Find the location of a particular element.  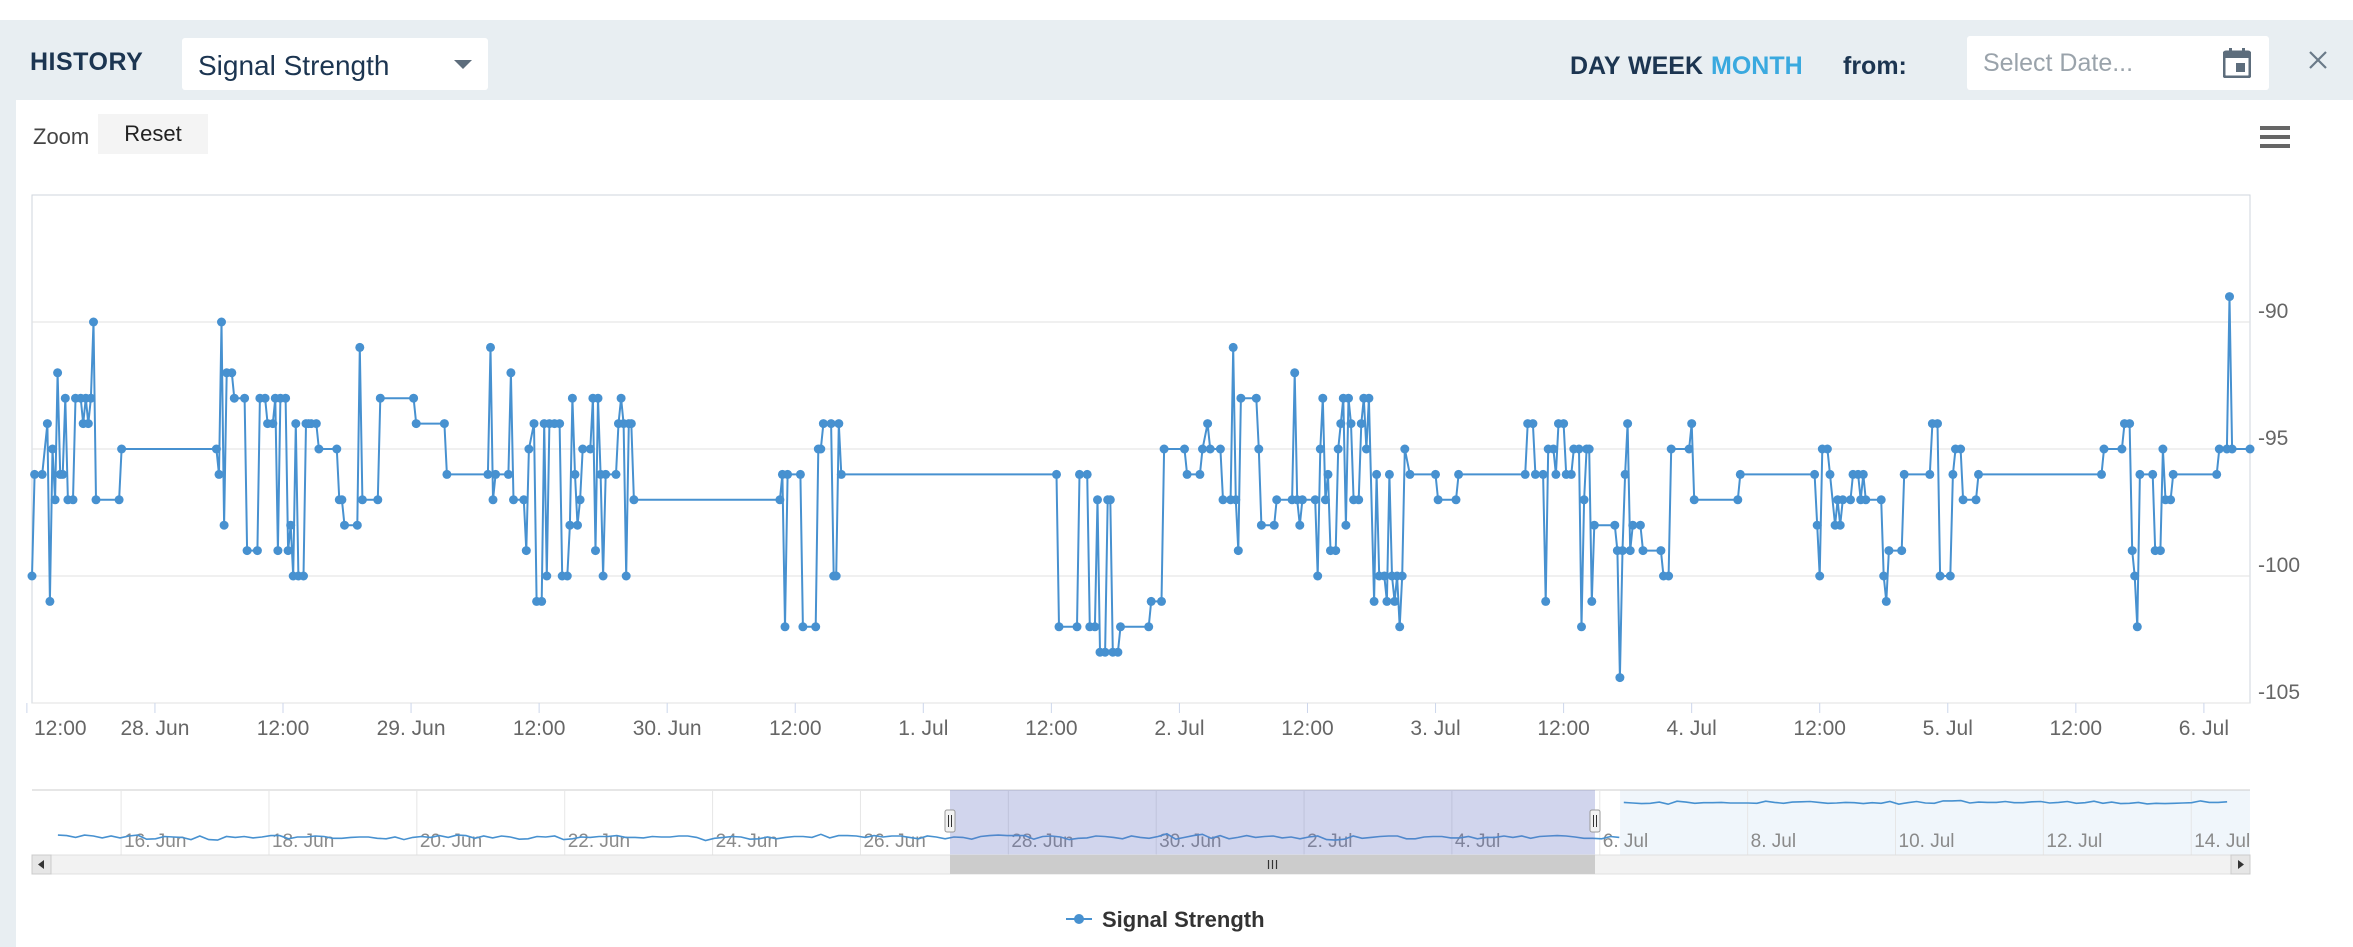

reset-zoom-button: Reset is located at coordinates (153, 134).